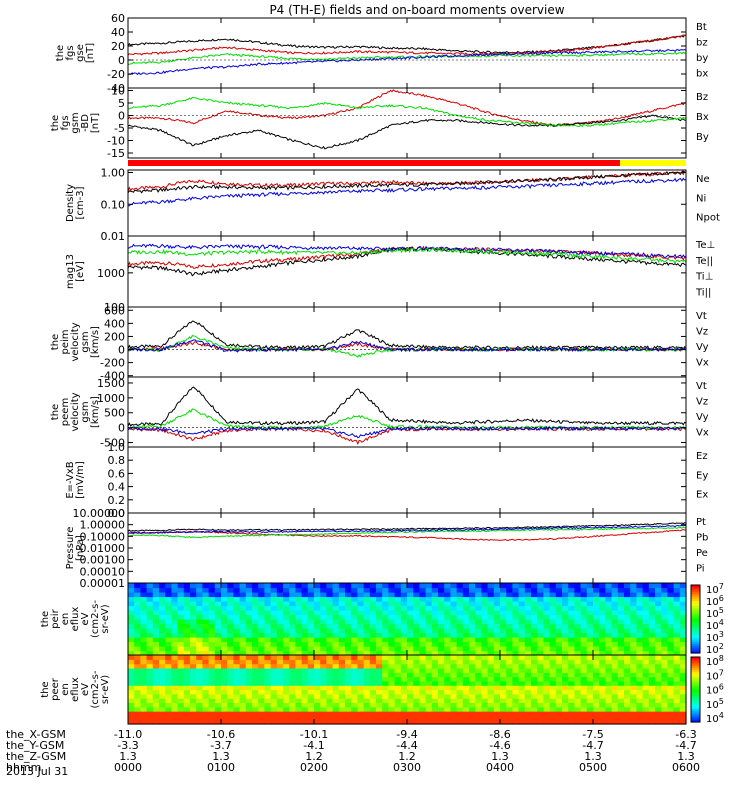 The height and width of the screenshot is (800, 750). I want to click on y-axis-label-line: eV, so click(85, 618).